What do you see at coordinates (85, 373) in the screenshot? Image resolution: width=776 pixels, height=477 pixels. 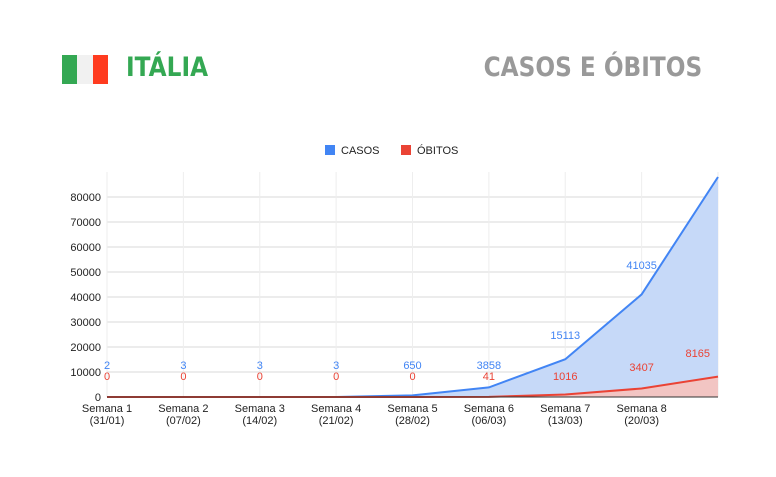 I see `y-tick-label: 10000` at bounding box center [85, 373].